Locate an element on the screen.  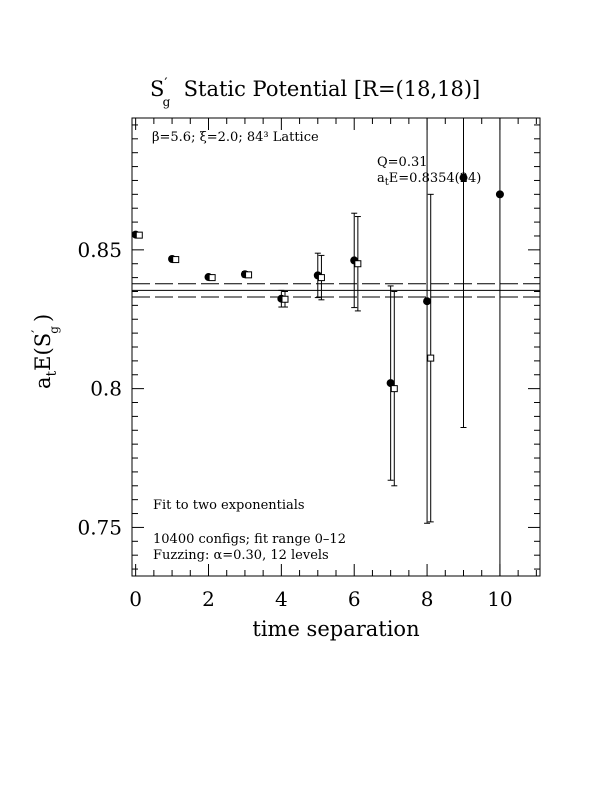
configs-annotation: 10400 configs; fit range 0–12 is located at coordinates (249, 539).